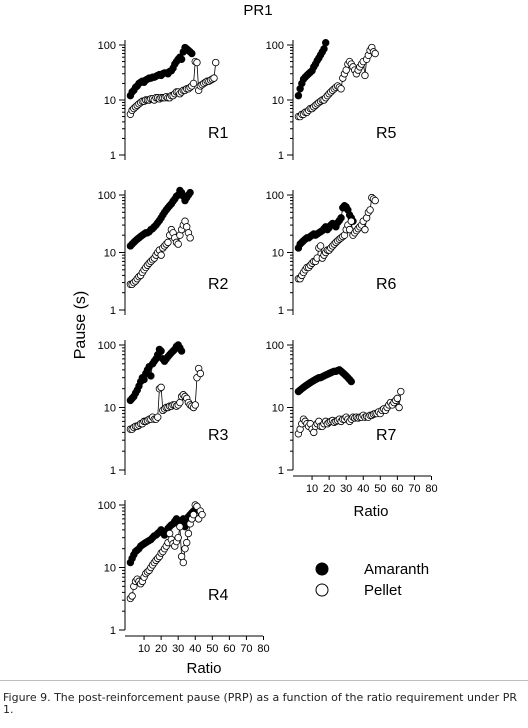 This screenshot has height=728, width=528. What do you see at coordinates (203, 668) in the screenshot?
I see `x-axis-label-left: Ratio` at bounding box center [203, 668].